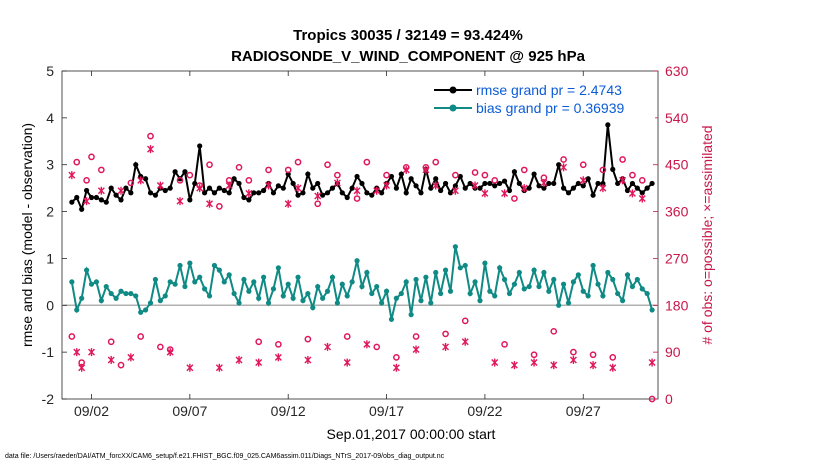 Image resolution: width=830 pixels, height=470 pixels. Describe the element at coordinates (550, 108) in the screenshot. I see `legend-bias-label: bias grand pr = 0.36939` at that location.